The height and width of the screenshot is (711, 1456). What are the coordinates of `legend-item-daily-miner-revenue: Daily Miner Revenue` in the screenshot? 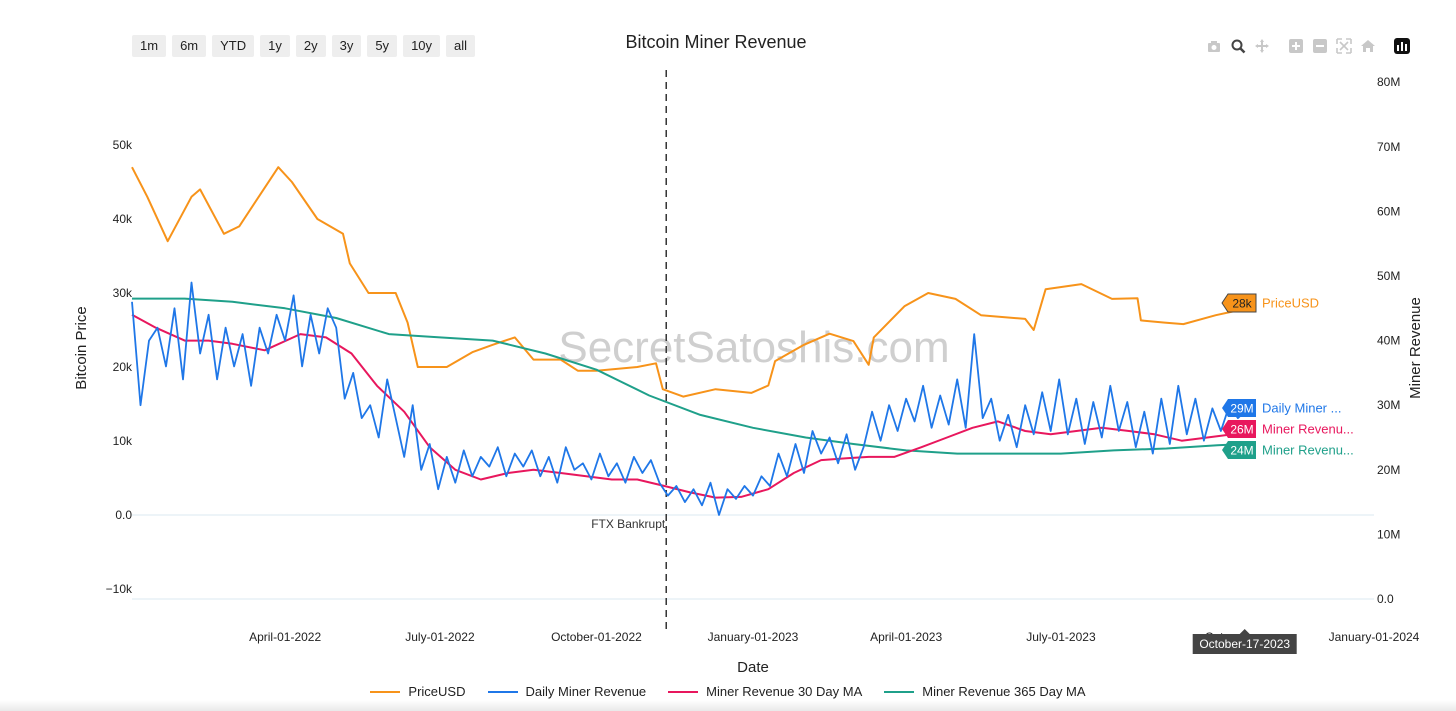 It's located at (567, 691).